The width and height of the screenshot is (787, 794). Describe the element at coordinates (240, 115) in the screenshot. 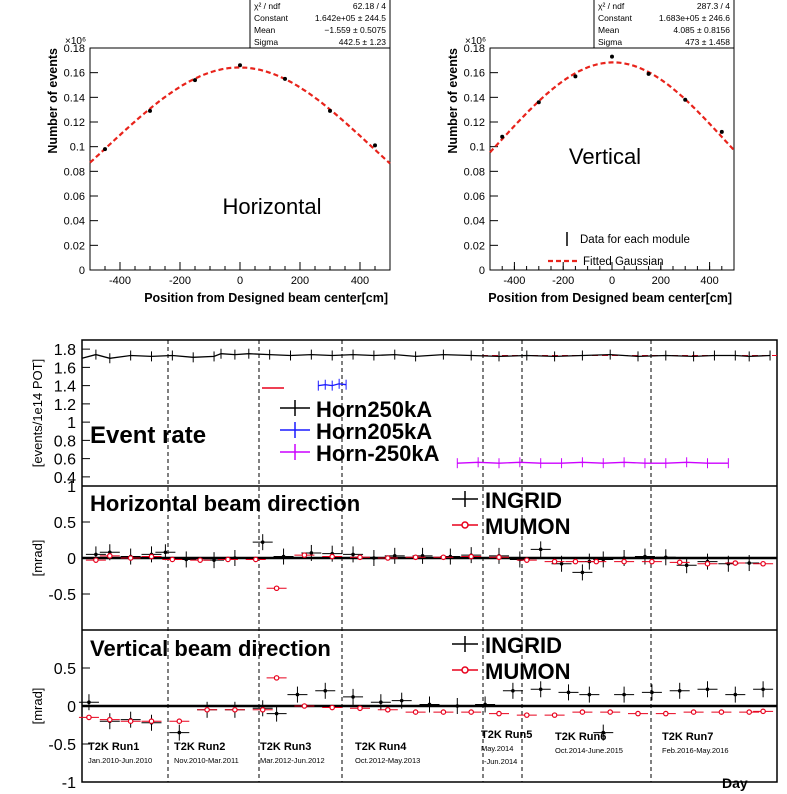

I see `fit-curve` at that location.